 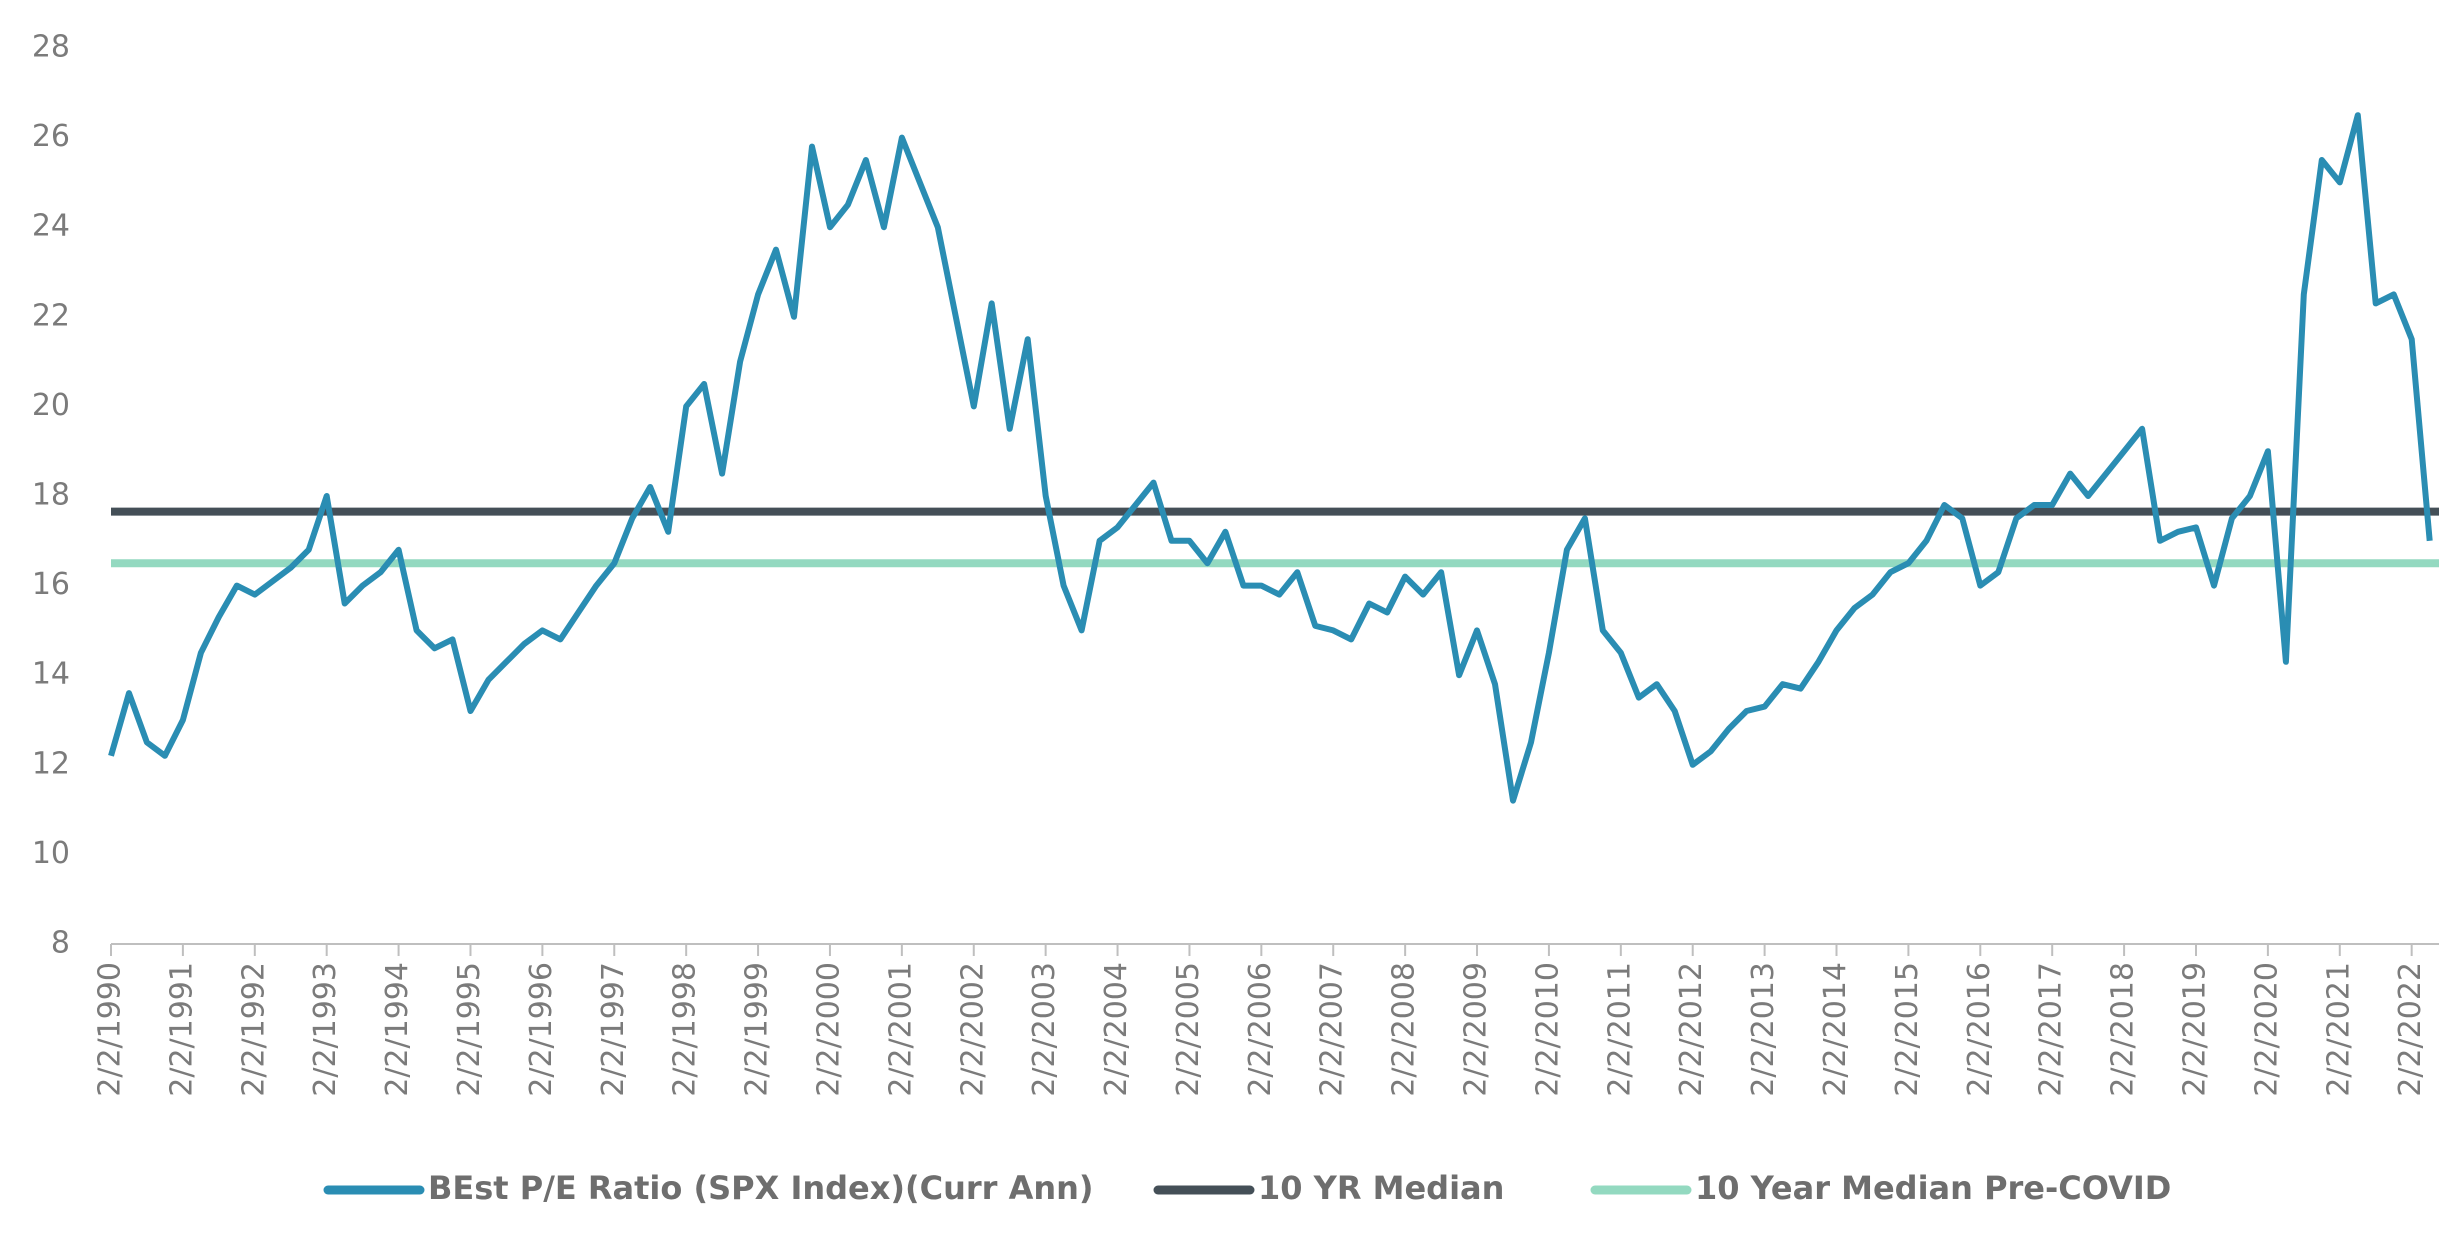 What do you see at coordinates (761, 1188) in the screenshot?
I see `legend-label: BEst P/E Ratio (SPX Index)(Curr Ann)` at bounding box center [761, 1188].